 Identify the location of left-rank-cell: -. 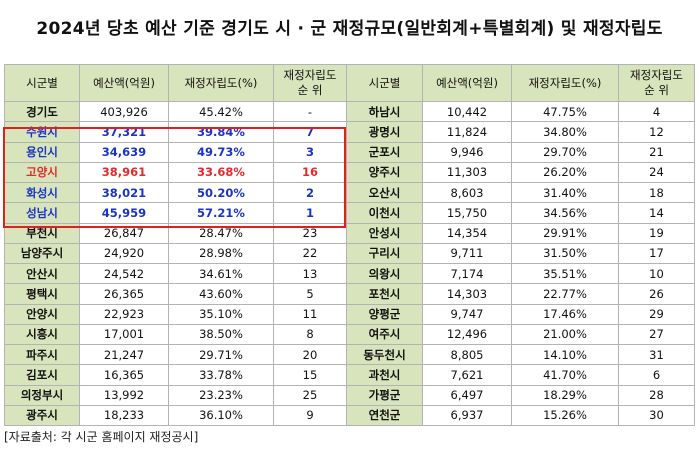
(310, 111).